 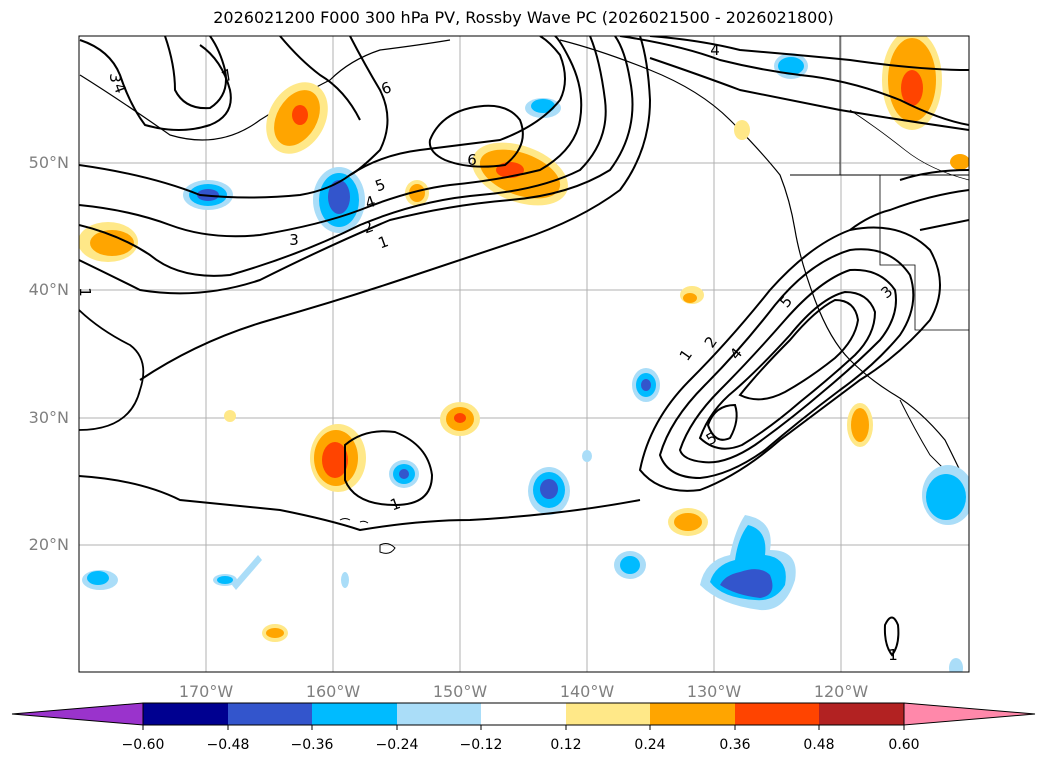 What do you see at coordinates (228, 745) in the screenshot?
I see `colorbar-tick-label: −0.48` at bounding box center [228, 745].